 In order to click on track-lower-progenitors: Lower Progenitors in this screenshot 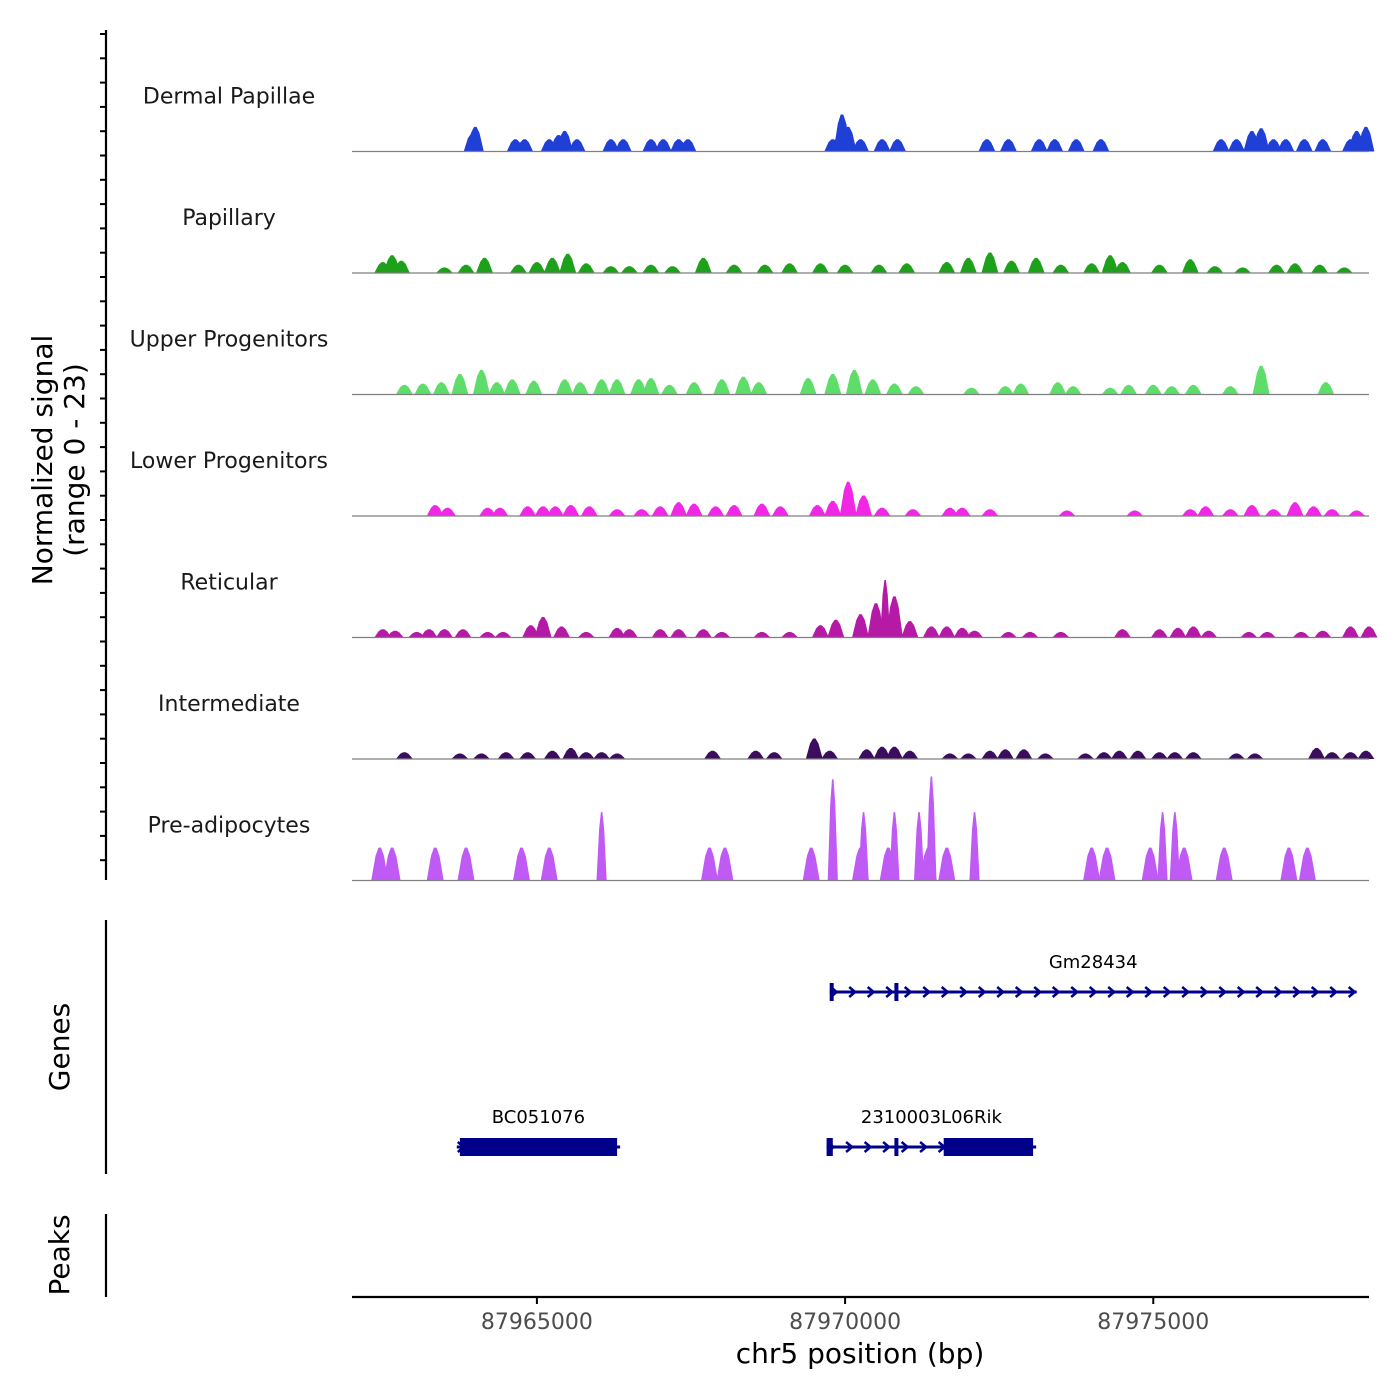, I will do `click(749, 483)`.